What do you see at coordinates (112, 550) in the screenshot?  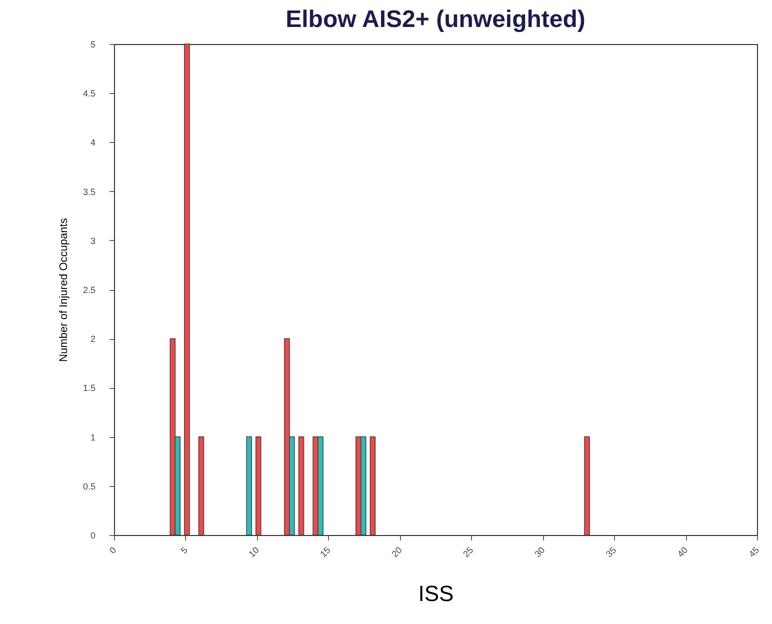 I see `x-tick-label: 0` at bounding box center [112, 550].